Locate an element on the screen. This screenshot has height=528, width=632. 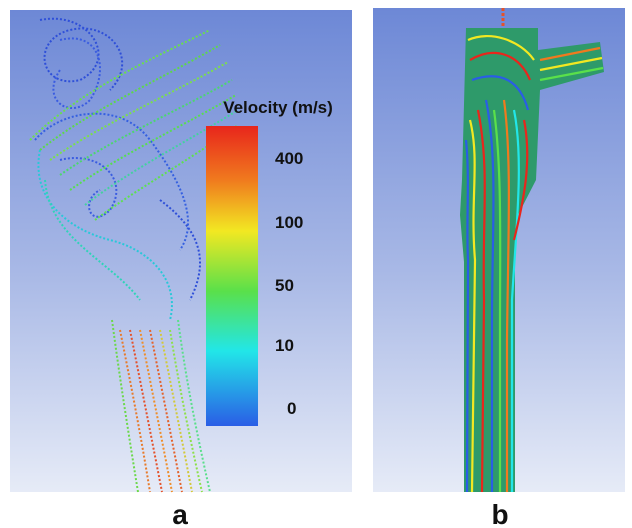
colorbar-label: 0 is located at coordinates (291, 408).